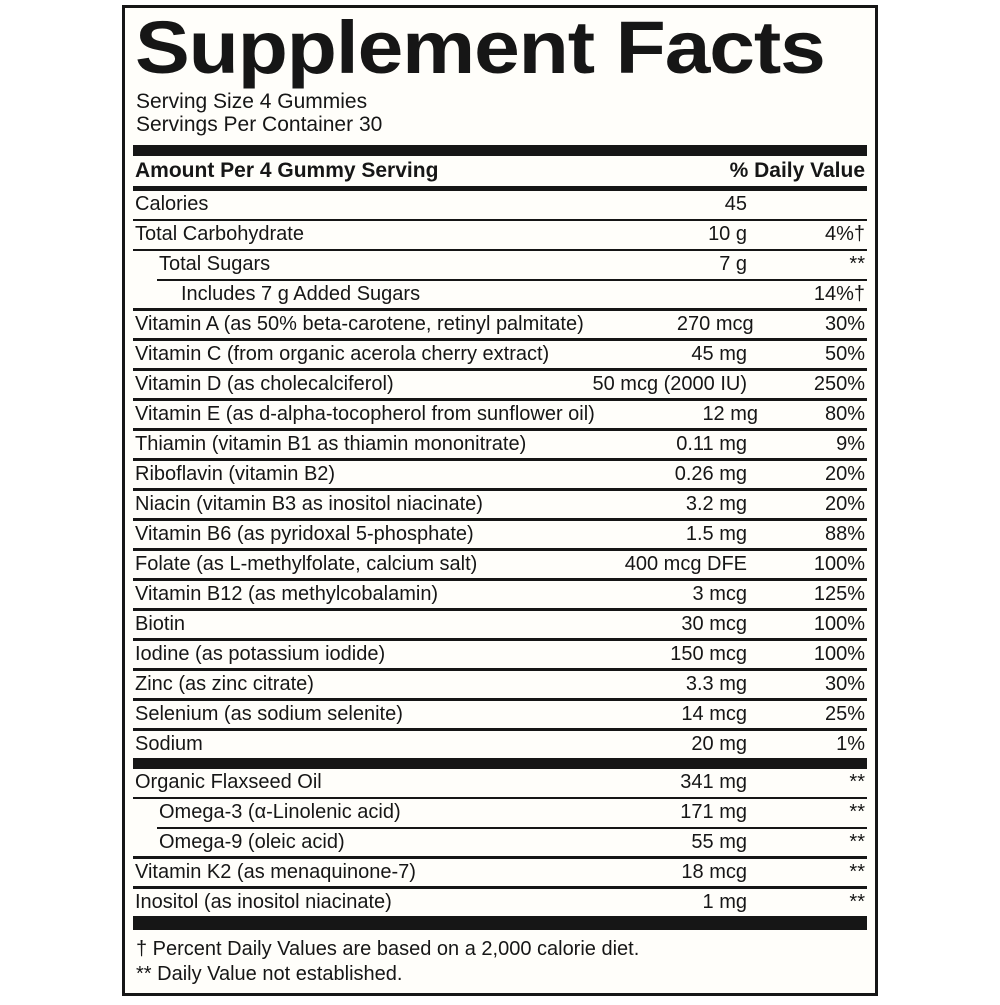 Image resolution: width=1000 pixels, height=1005 pixels. What do you see at coordinates (850, 443) in the screenshot?
I see `nutrient-dv: 9%` at bounding box center [850, 443].